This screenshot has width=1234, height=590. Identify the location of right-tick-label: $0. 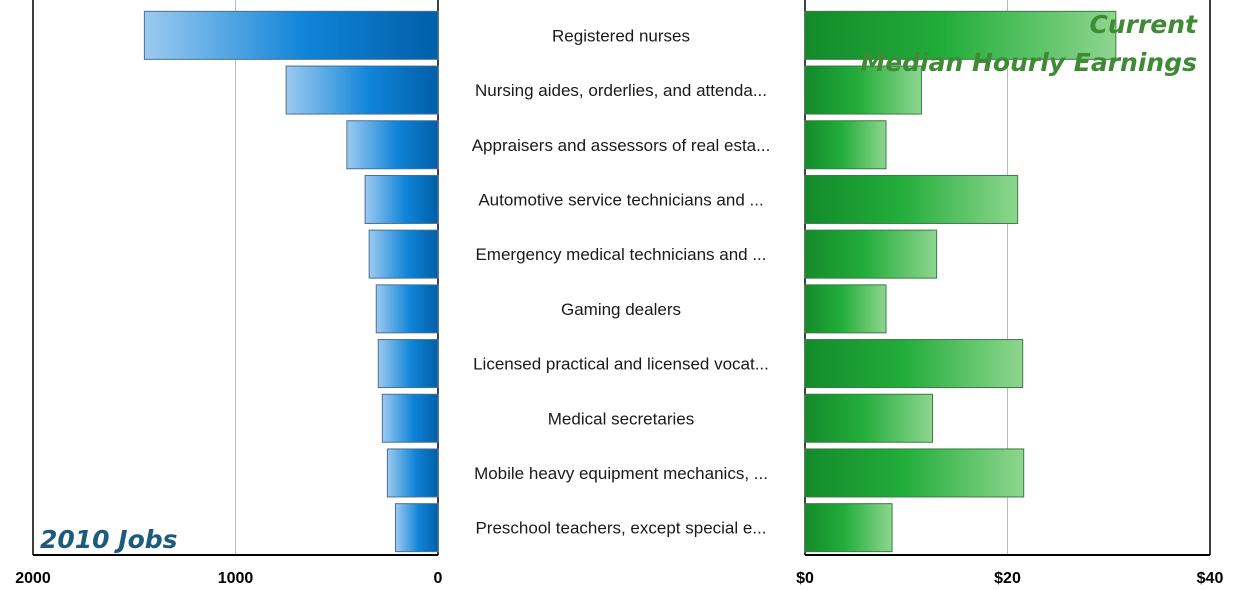
(805, 578).